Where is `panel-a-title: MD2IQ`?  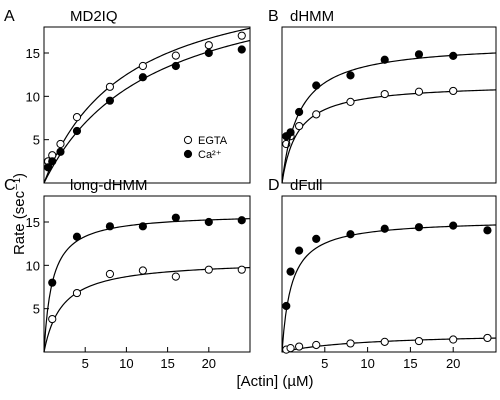
panel-a-title: MD2IQ is located at coordinates (94, 16).